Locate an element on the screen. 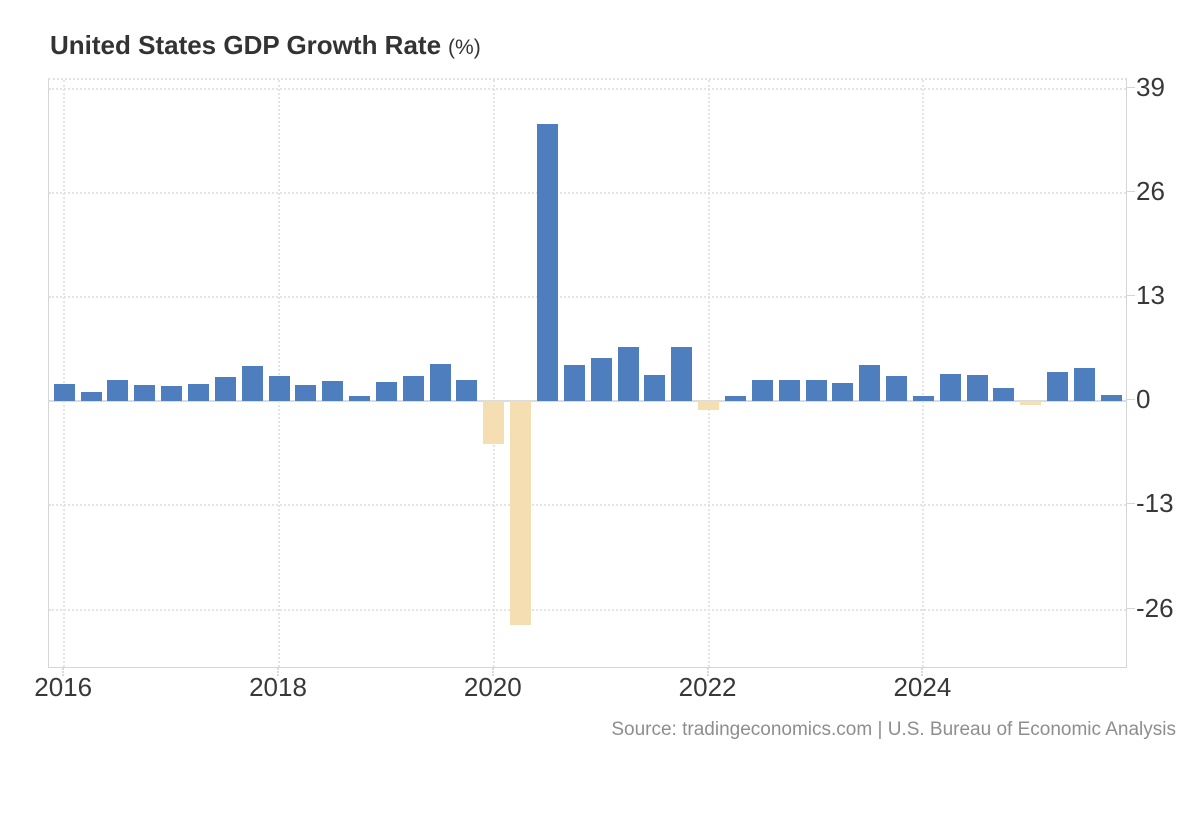 This screenshot has width=1200, height=820. x-axis-label-2020: 2020 is located at coordinates (492, 687).